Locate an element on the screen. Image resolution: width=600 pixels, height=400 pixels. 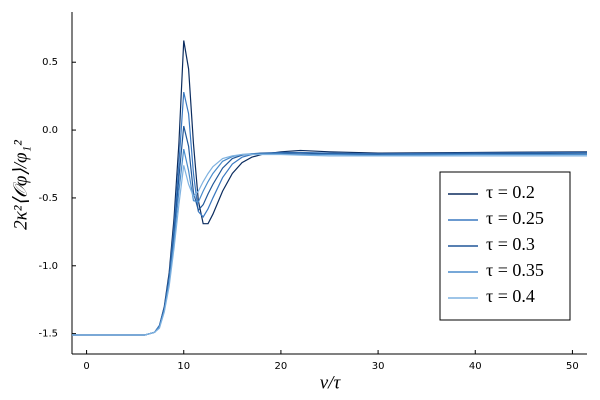
y-tick-label: -0.5 is located at coordinates (48, 198).